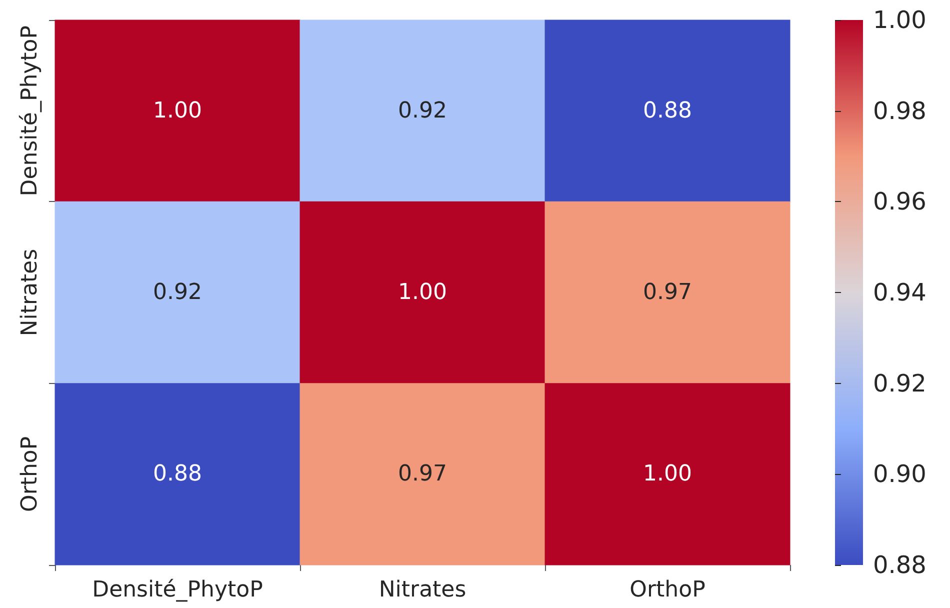 The width and height of the screenshot is (950, 608). I want to click on y-tick-label: Densité_PhytoP, so click(30, 110).